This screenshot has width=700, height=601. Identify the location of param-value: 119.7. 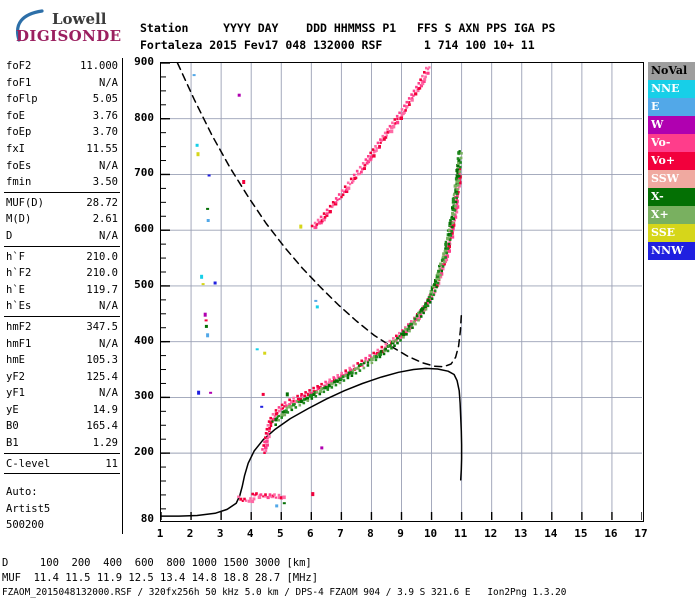
(102, 289).